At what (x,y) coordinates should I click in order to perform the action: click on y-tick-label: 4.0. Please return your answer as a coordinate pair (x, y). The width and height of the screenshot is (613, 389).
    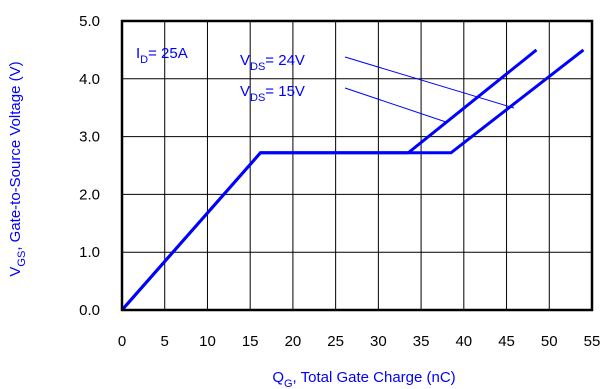
    Looking at the image, I should click on (89, 79).